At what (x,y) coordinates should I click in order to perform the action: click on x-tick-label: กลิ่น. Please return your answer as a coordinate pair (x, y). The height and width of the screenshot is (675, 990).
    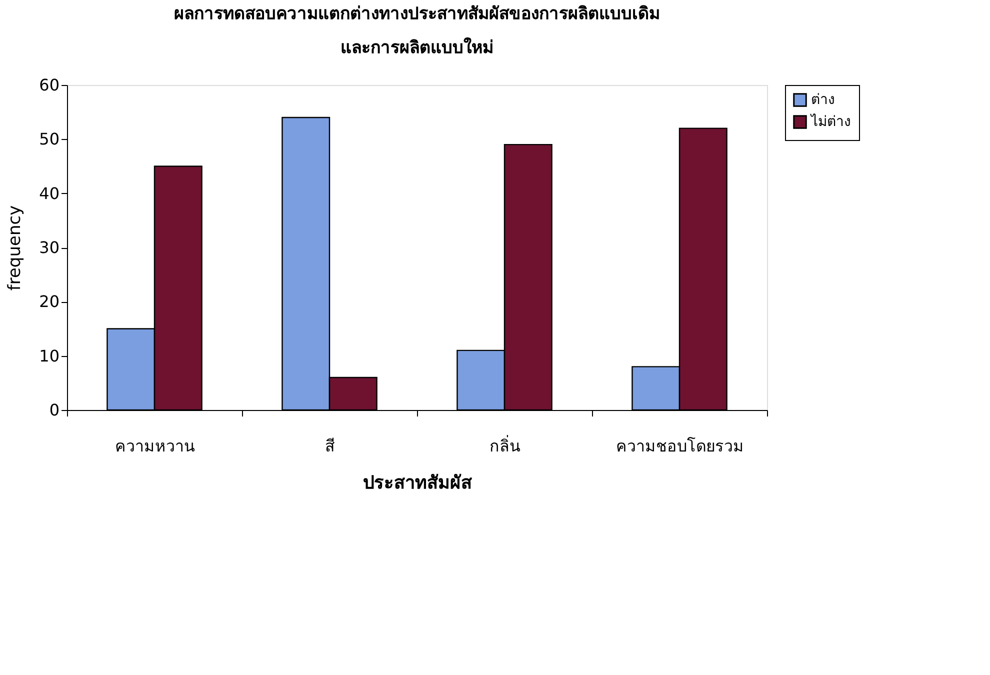
    Looking at the image, I should click on (505, 445).